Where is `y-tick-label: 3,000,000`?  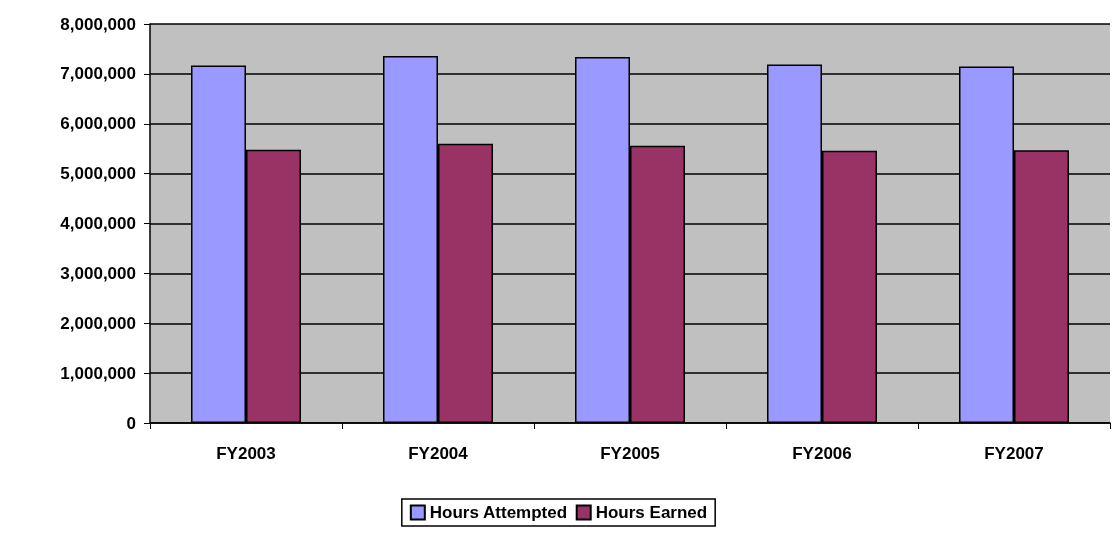
y-tick-label: 3,000,000 is located at coordinates (98, 273).